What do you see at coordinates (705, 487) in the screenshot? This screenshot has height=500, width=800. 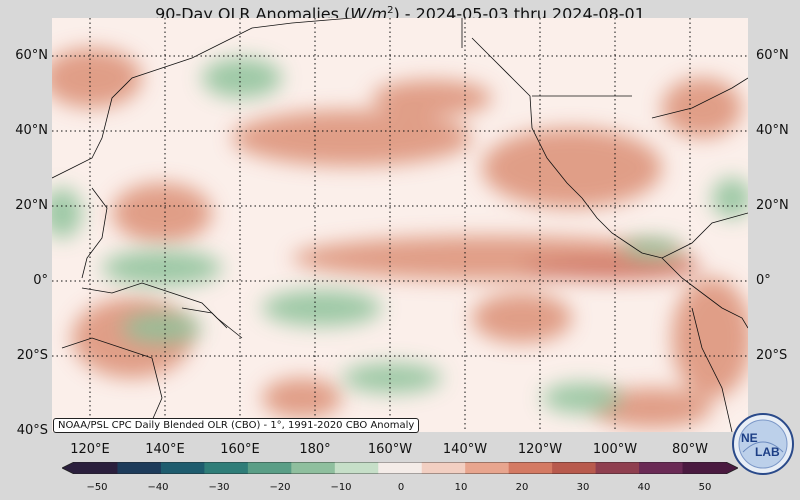 I see `colorbar-tick-label: 50` at bounding box center [705, 487].